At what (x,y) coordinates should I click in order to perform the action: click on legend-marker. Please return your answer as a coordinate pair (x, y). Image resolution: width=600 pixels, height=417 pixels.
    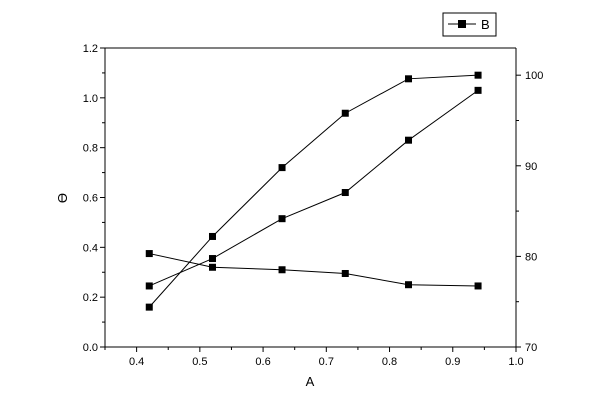
    Looking at the image, I should click on (462, 24).